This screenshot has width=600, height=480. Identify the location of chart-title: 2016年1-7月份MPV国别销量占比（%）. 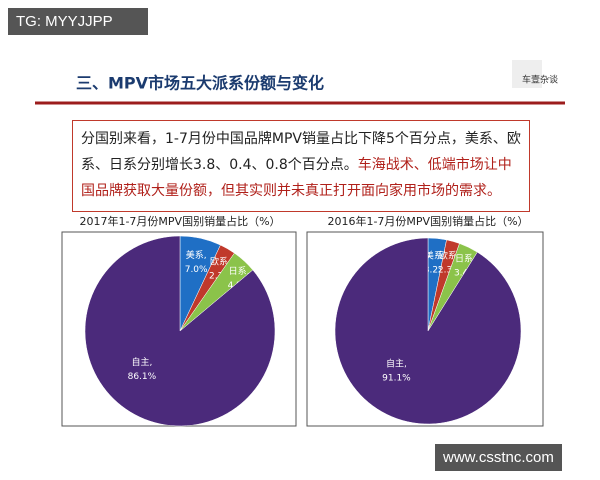
(427, 221).